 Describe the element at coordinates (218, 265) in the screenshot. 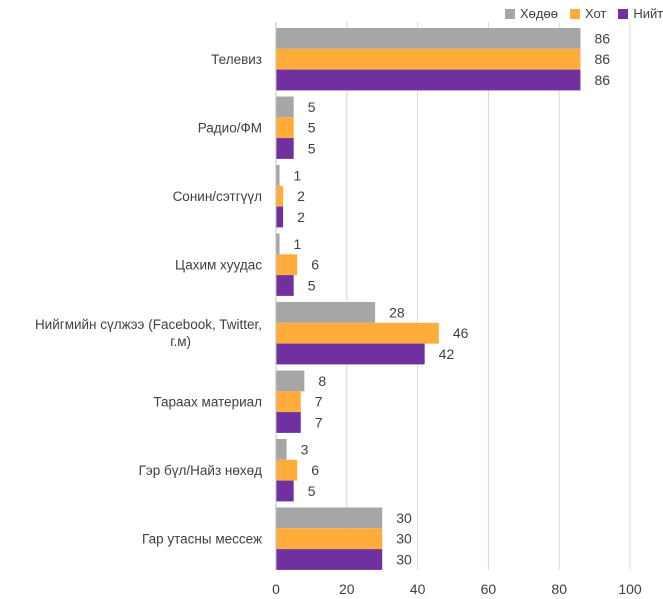

I see `category-label: Цахим хуудас` at that location.